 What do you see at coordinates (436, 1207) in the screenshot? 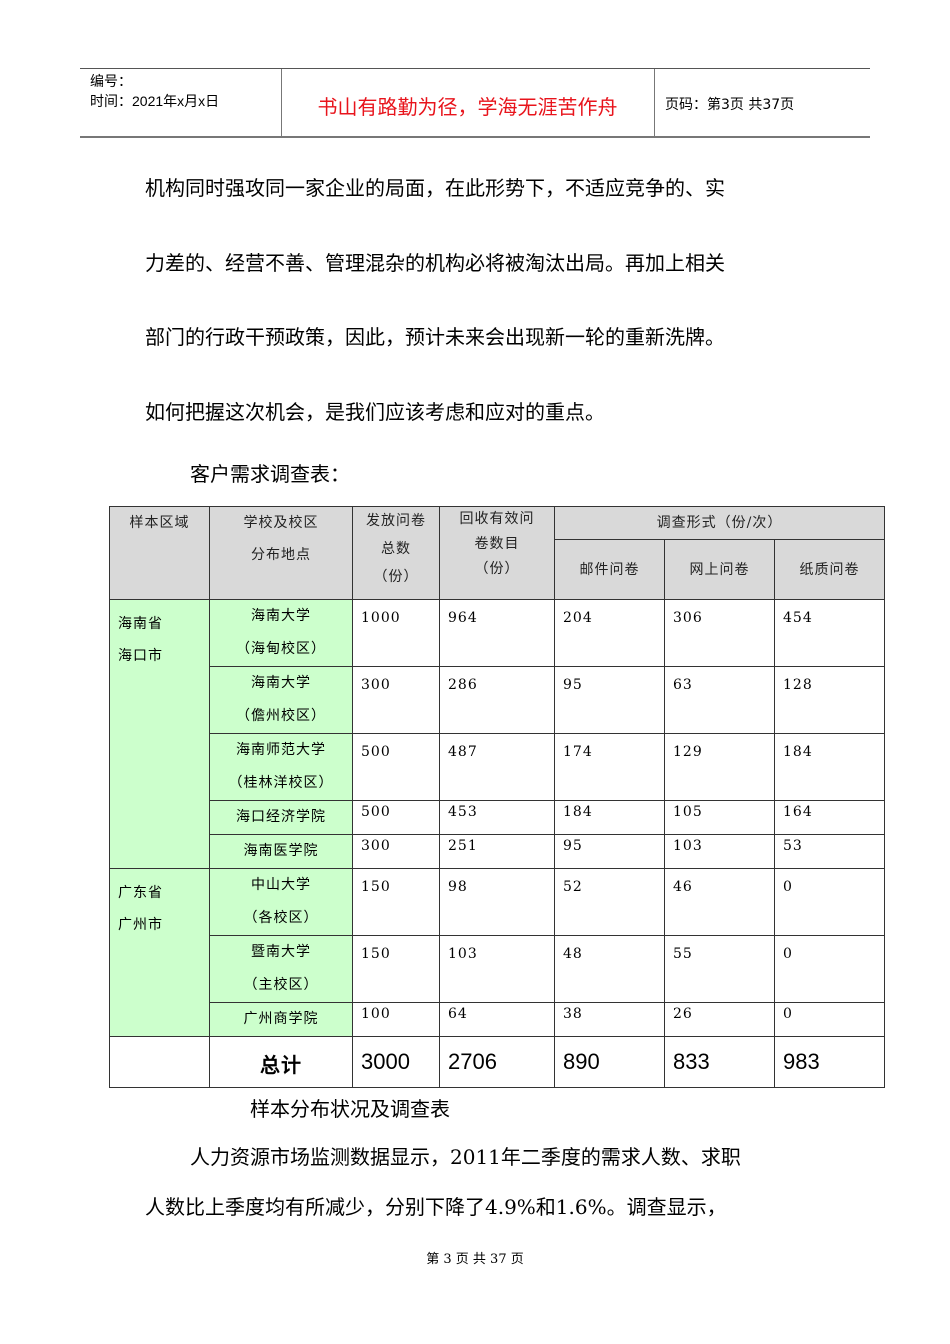
I see `paragraph-line: 人数比上季度均有所减少，分别下降了4.9%和1.6%。调查显示，` at bounding box center [436, 1207].